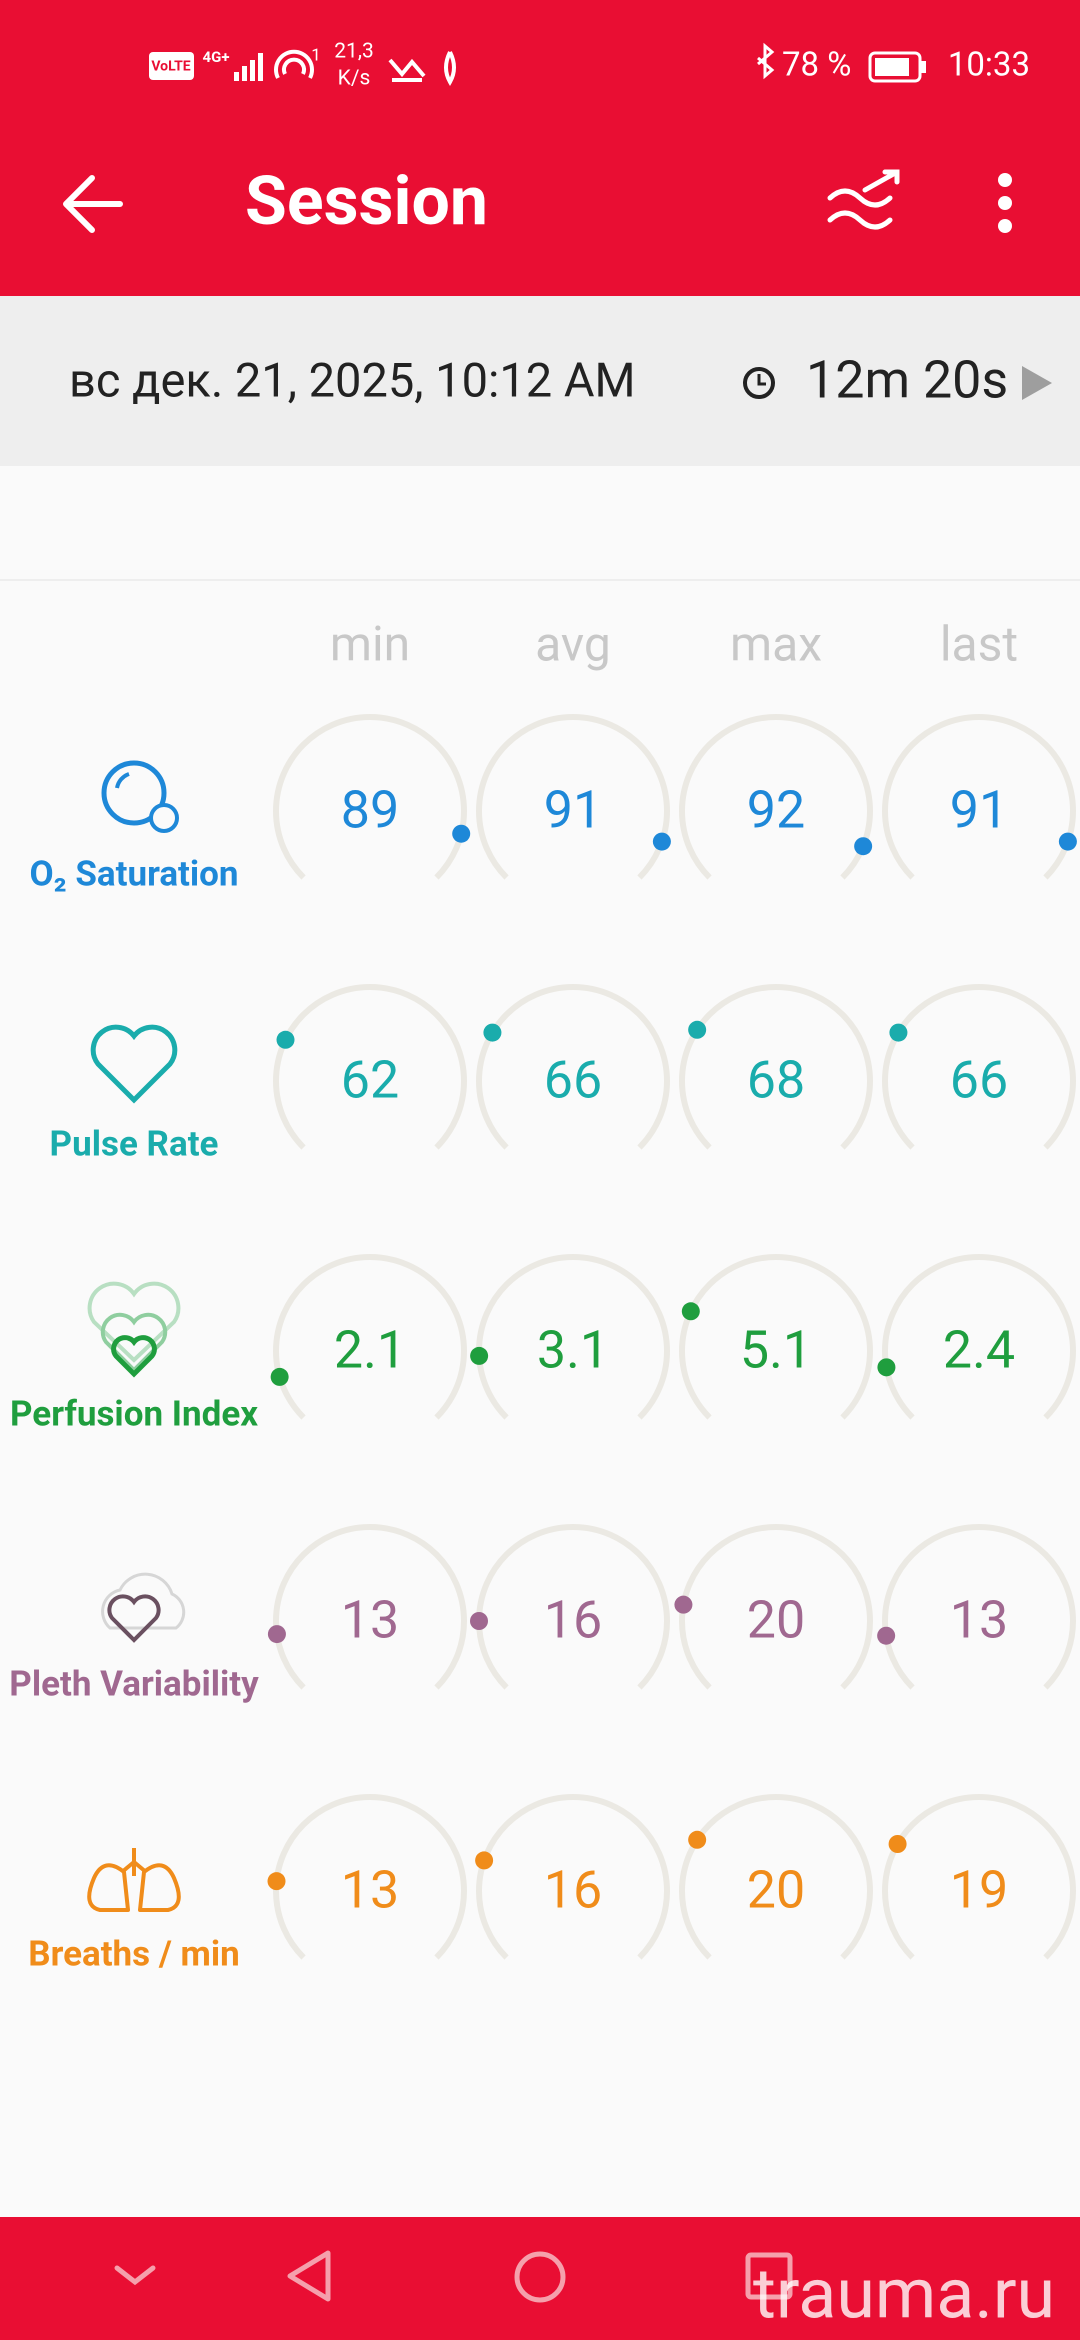 The width and height of the screenshot is (1080, 2340). Describe the element at coordinates (248, 67) in the screenshot. I see `signal-icon` at that location.